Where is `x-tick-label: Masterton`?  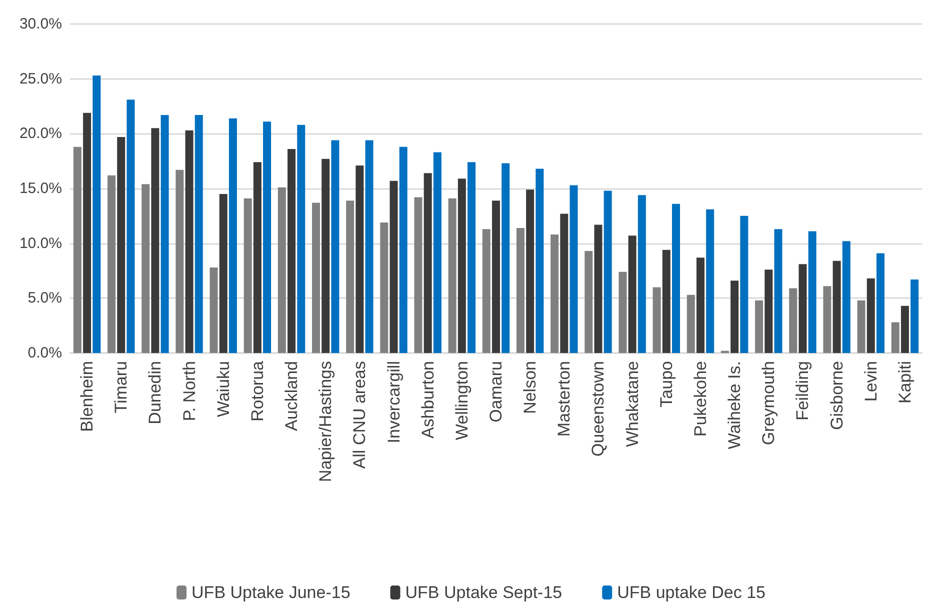 x-tick-label: Masterton is located at coordinates (564, 399).